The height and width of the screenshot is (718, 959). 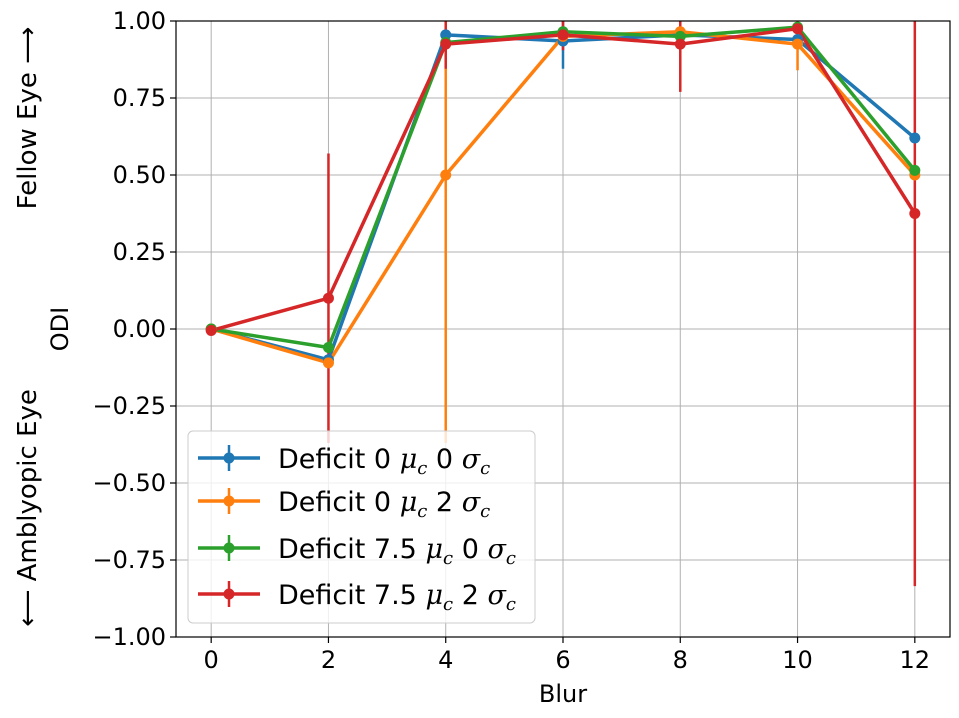 What do you see at coordinates (129, 637) in the screenshot?
I see `y-tick-label: −1.00` at bounding box center [129, 637].